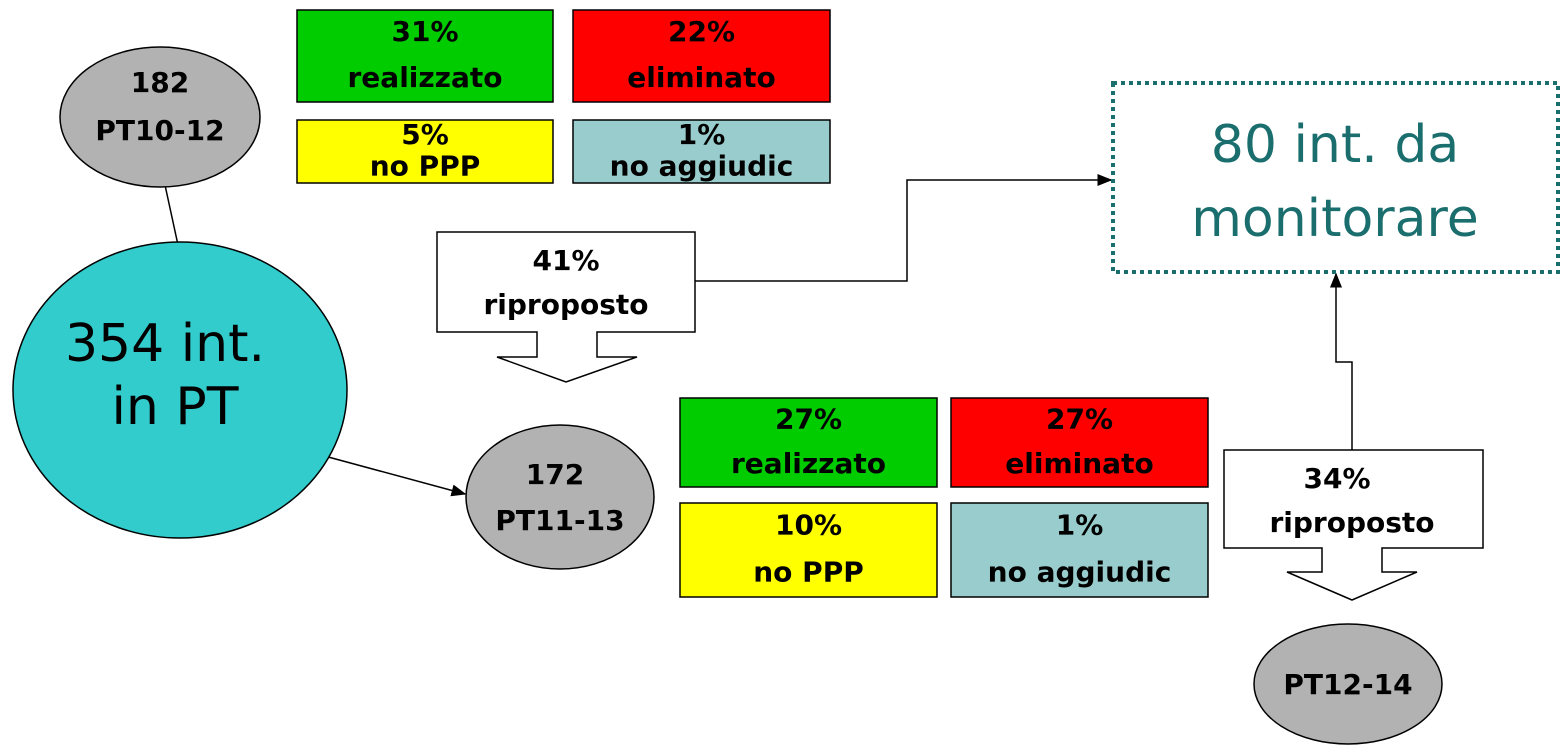 The height and width of the screenshot is (745, 1563). Describe the element at coordinates (174, 407) in the screenshot. I see `node-label: in PT` at that location.